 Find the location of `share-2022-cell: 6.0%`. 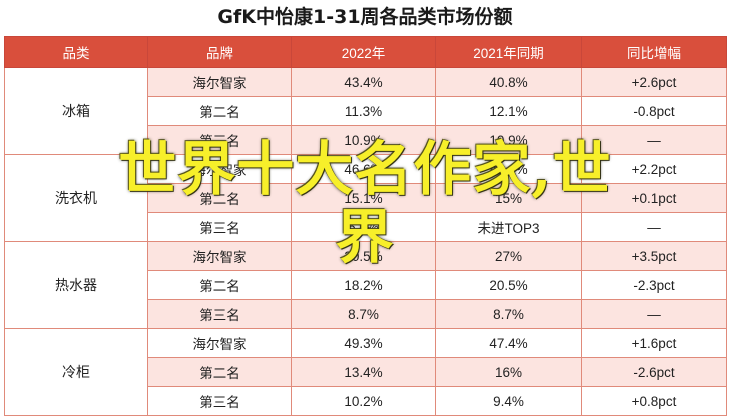

share-2022-cell: 6.0% is located at coordinates (363, 227).